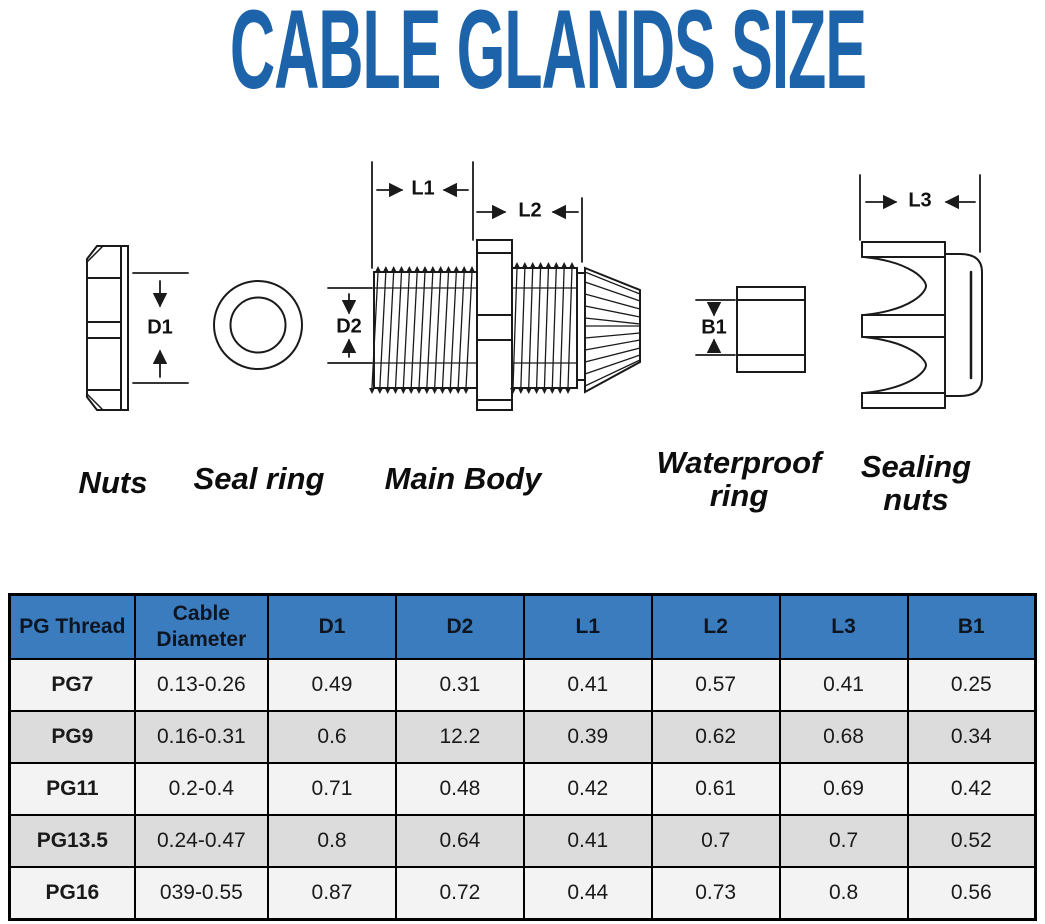 This screenshot has width=1045, height=924. I want to click on sealing-nuts-drawing, so click(922, 325).